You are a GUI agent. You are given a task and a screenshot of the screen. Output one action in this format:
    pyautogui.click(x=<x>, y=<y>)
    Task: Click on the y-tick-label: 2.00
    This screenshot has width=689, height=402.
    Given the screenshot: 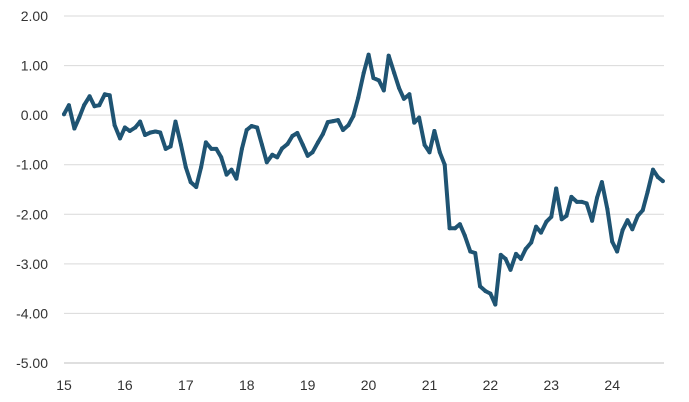 What is the action you would take?
    pyautogui.click(x=34, y=16)
    